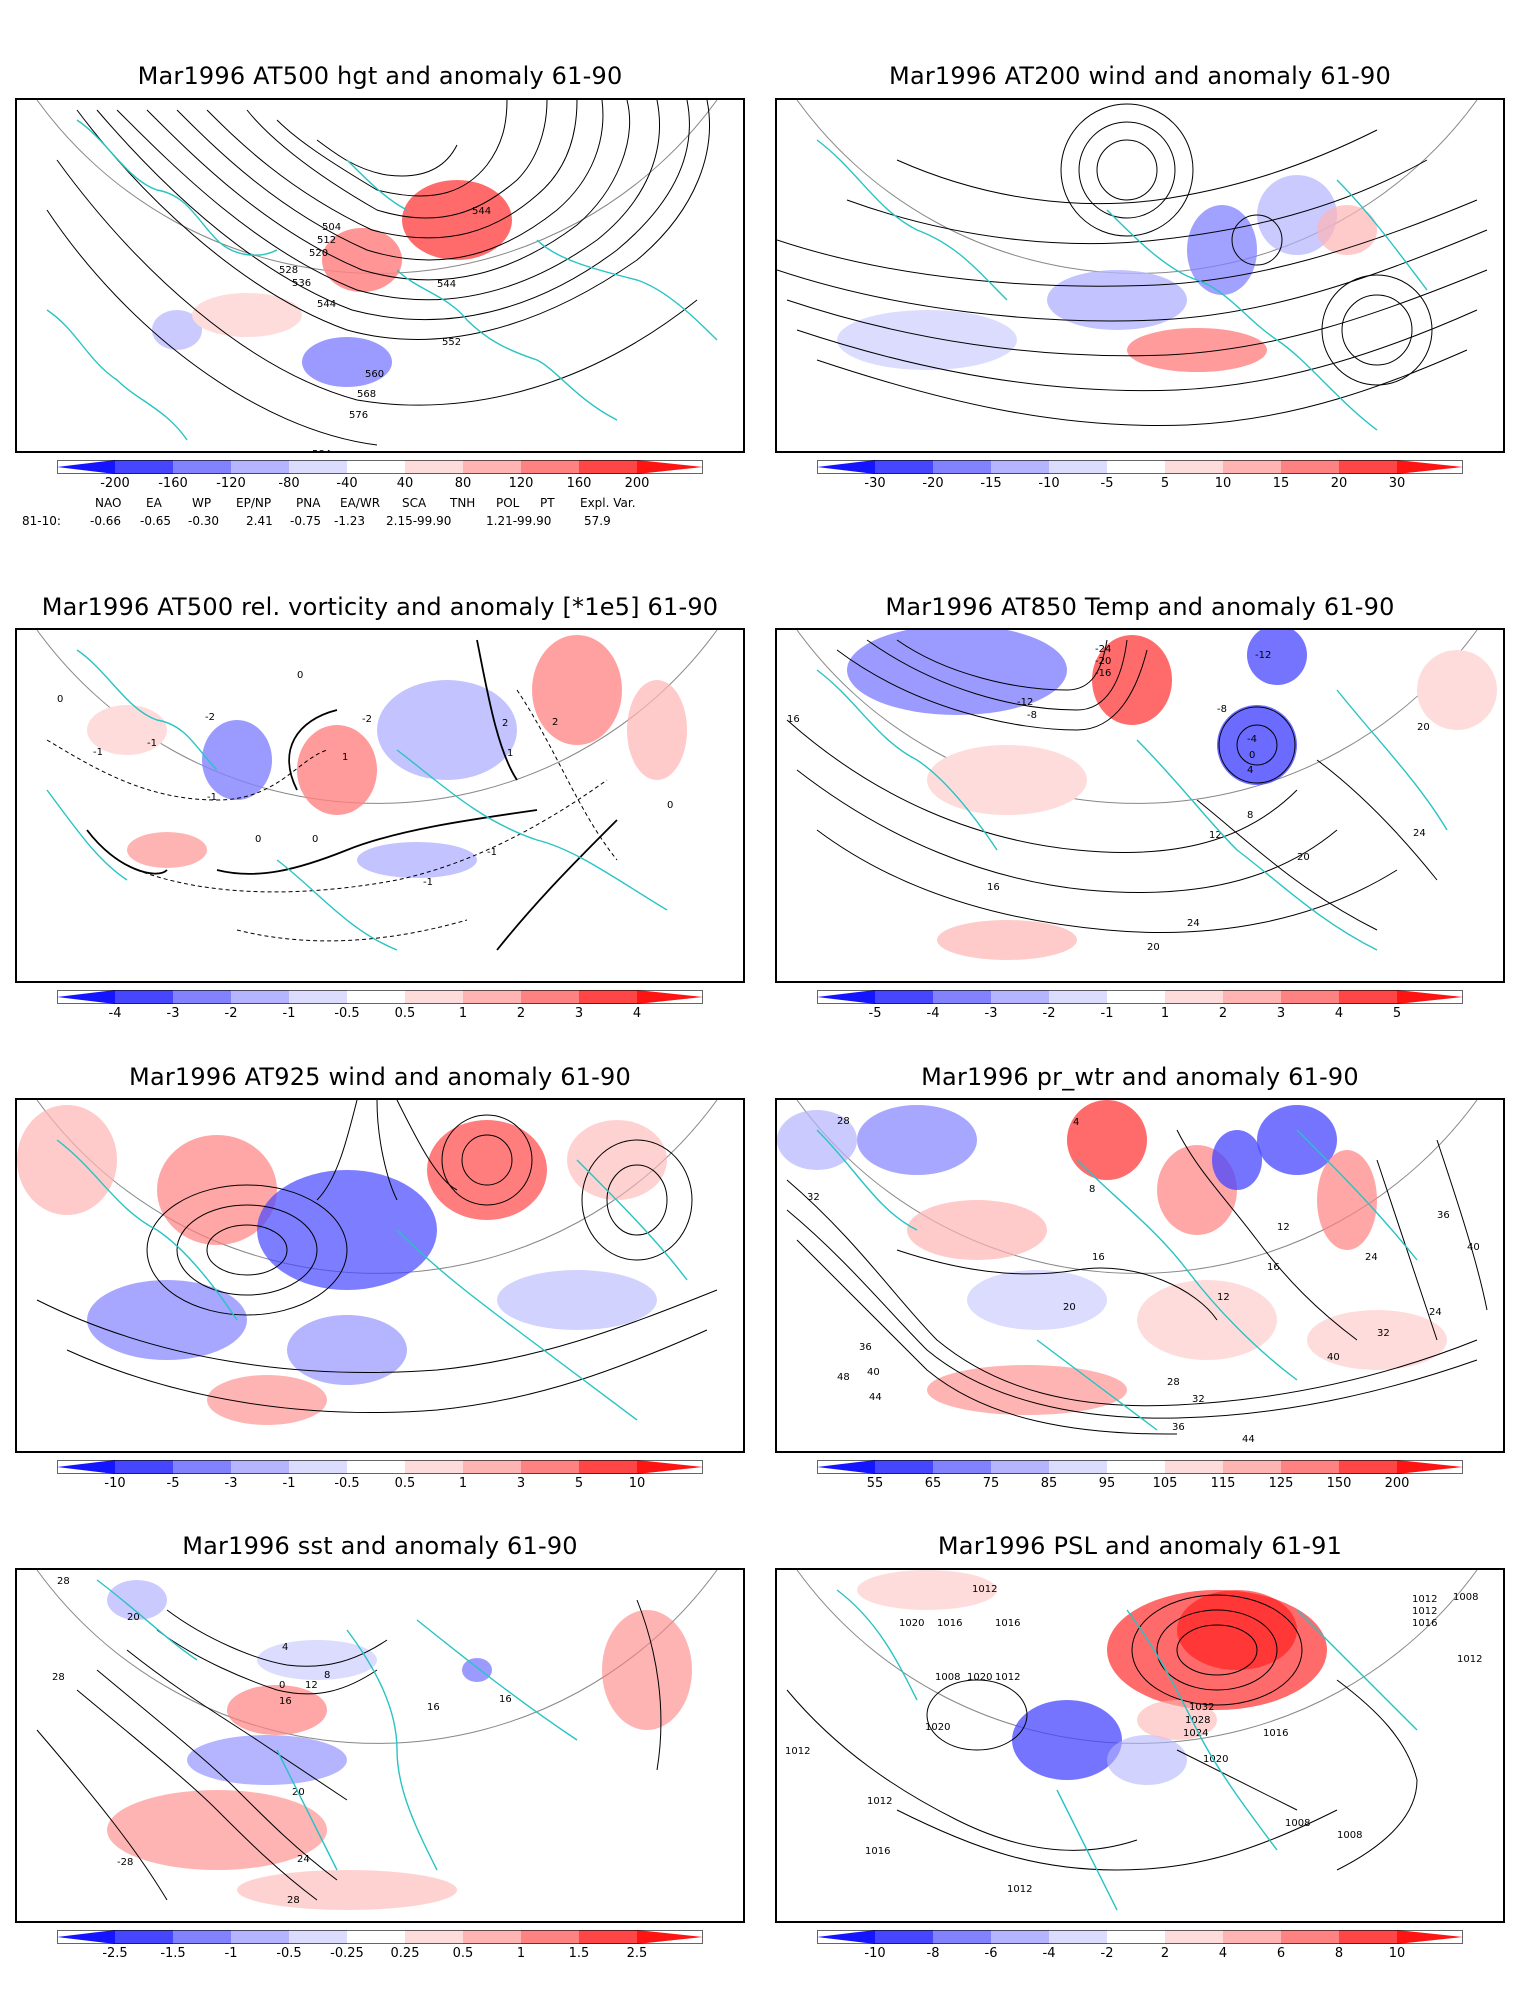 The image size is (1520, 2000). What do you see at coordinates (347, 483) in the screenshot?
I see `colorbar-tick: -40` at bounding box center [347, 483].